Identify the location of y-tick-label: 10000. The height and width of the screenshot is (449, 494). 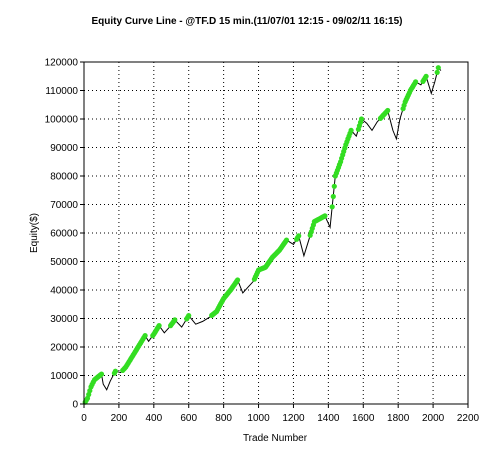
(64, 376).